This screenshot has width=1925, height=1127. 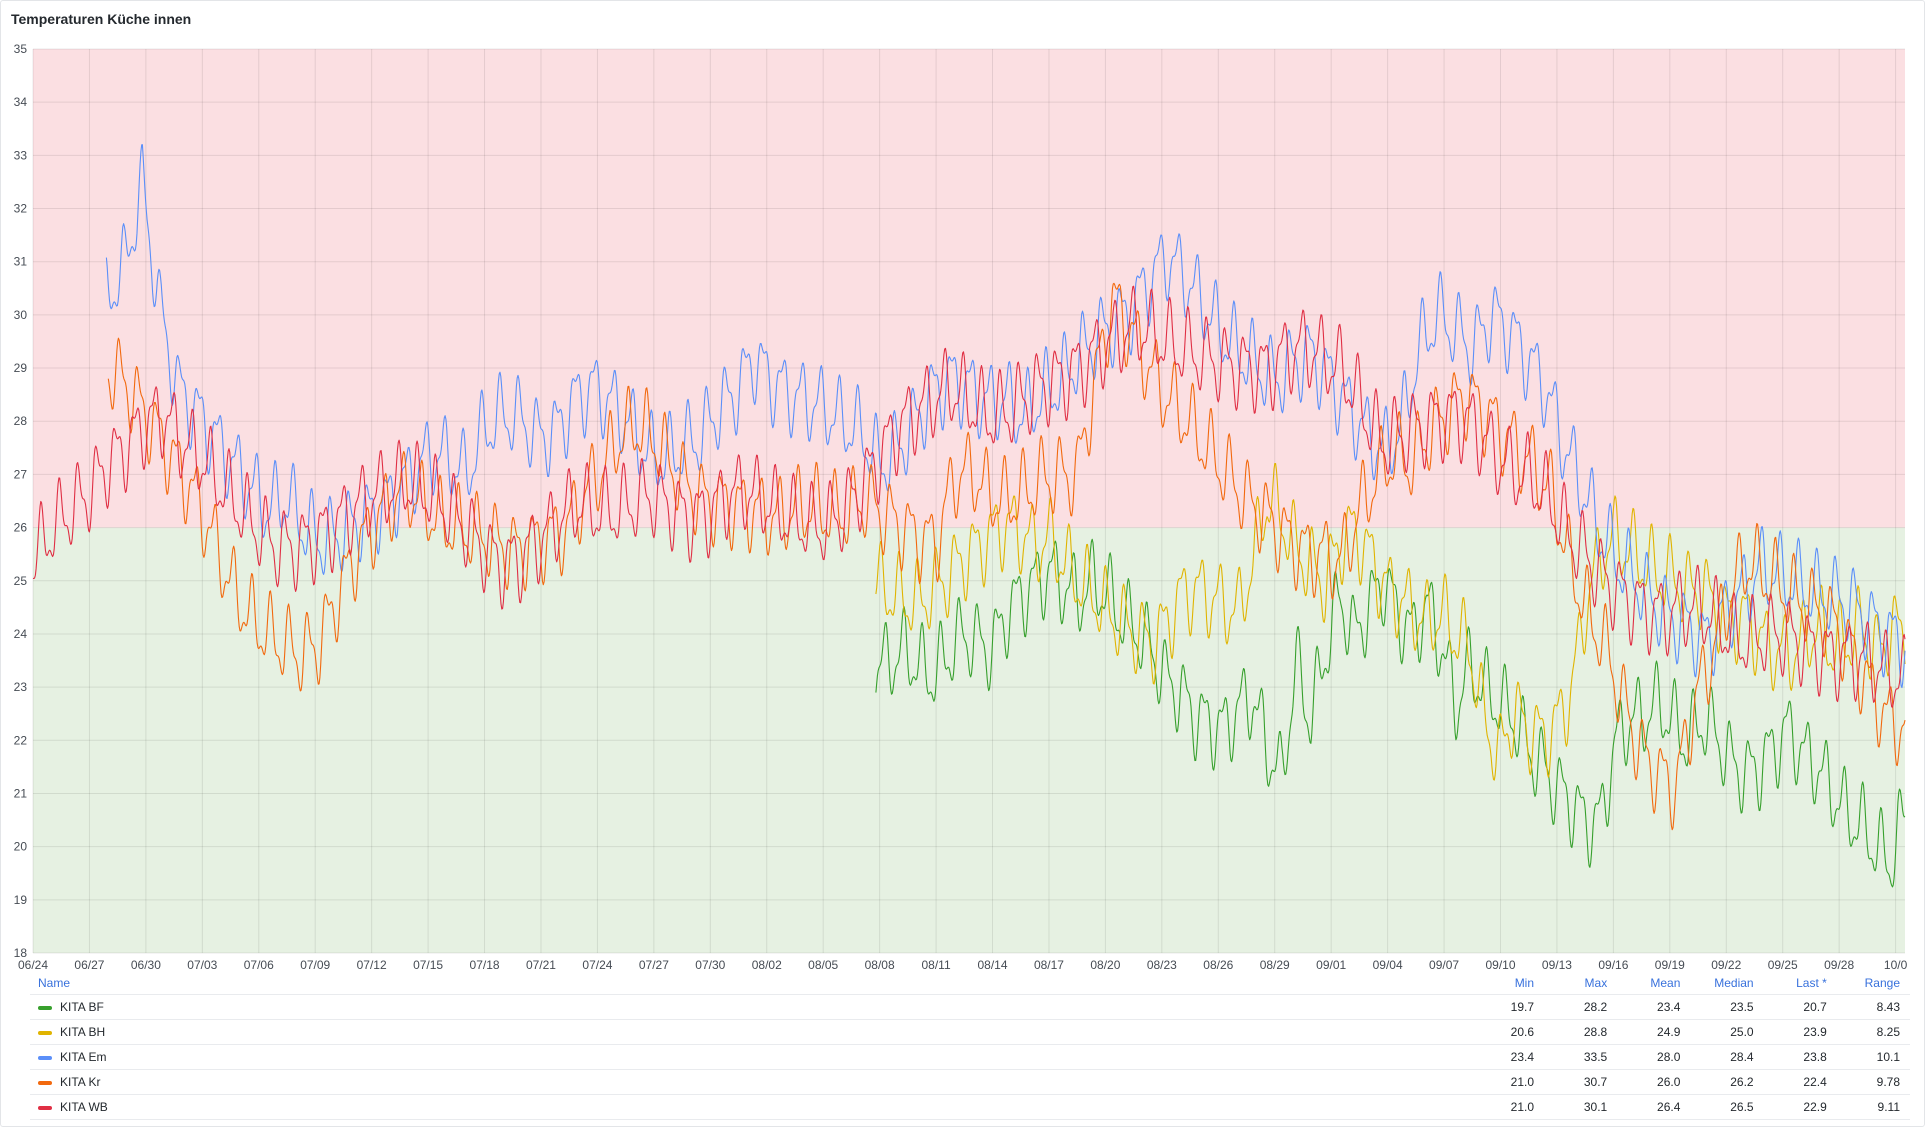 What do you see at coordinates (1783, 964) in the screenshot?
I see `x-tick-label: 09/25` at bounding box center [1783, 964].